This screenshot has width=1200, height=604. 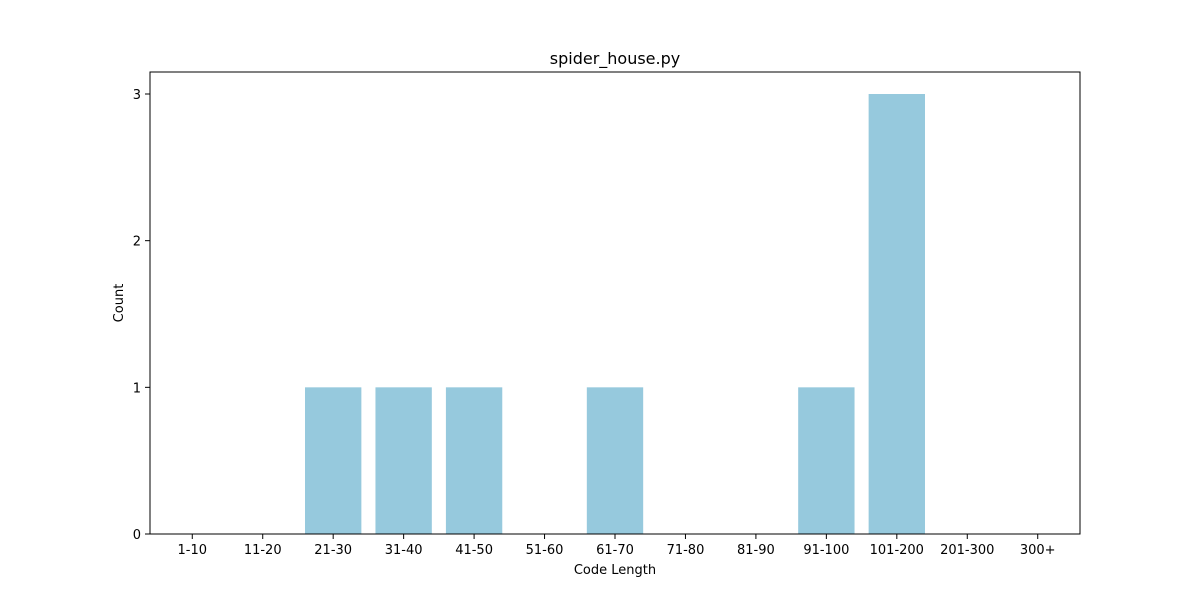 I want to click on x-tick-label: 1-10, so click(x=193, y=550).